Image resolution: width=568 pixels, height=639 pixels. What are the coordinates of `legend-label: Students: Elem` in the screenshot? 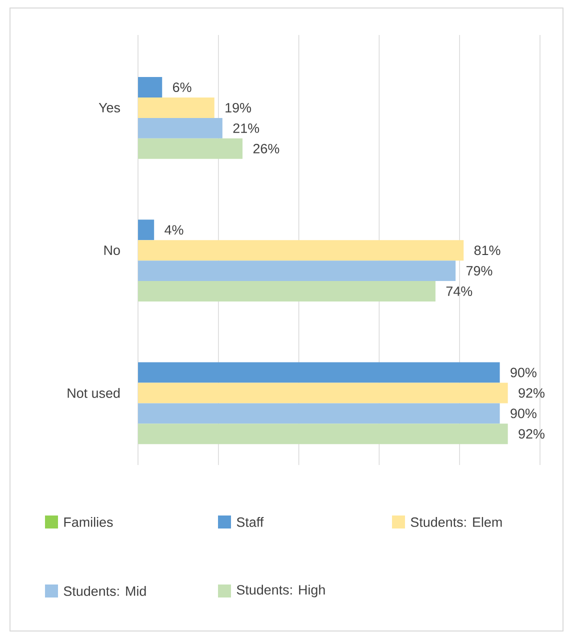 It's located at (456, 522).